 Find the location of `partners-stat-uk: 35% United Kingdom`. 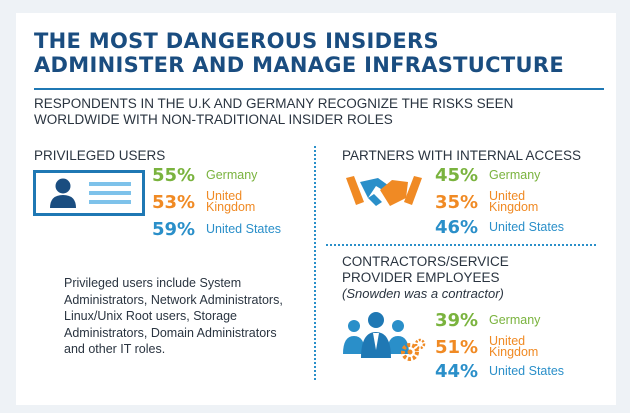

partners-stat-uk: 35% United Kingdom is located at coordinates (487, 201).